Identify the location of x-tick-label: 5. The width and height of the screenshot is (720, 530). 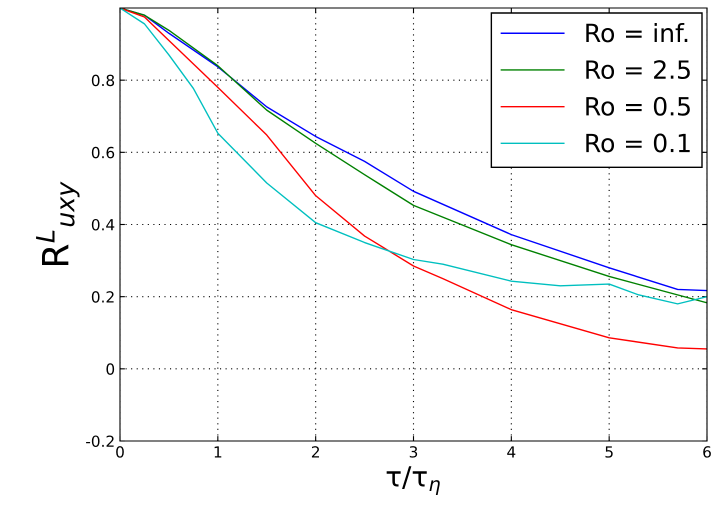
(609, 452).